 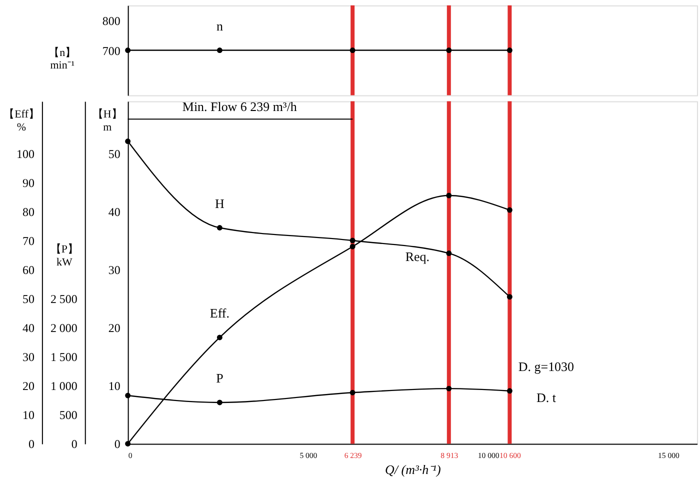 I want to click on y2-axis-title: 【H】 m, so click(x=107, y=121).